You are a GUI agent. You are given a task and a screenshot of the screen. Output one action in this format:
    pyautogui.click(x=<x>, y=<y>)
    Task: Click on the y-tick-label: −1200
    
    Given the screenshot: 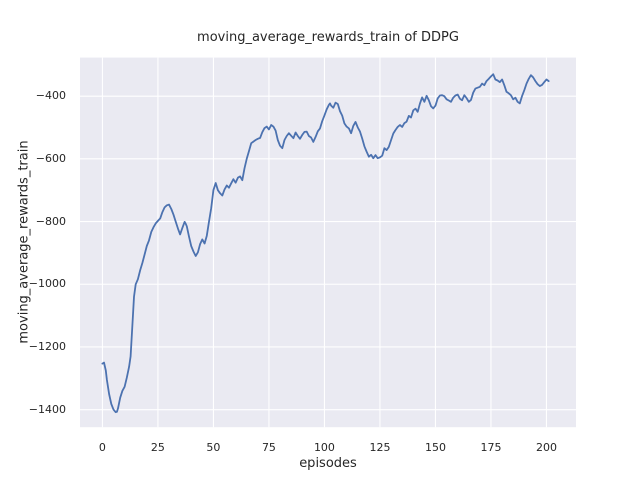 What is the action you would take?
    pyautogui.click(x=47, y=346)
    